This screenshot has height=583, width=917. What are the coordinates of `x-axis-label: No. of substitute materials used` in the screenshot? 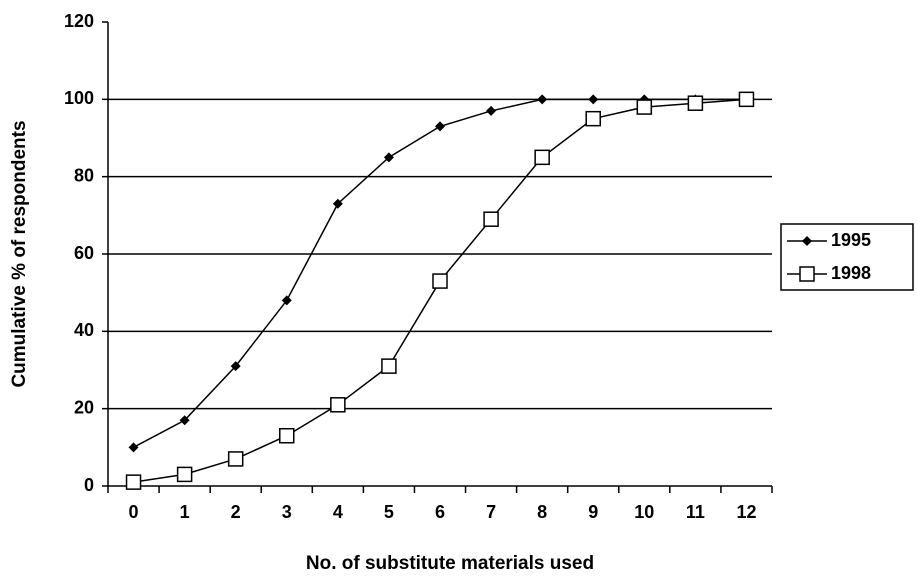 It's located at (450, 563).